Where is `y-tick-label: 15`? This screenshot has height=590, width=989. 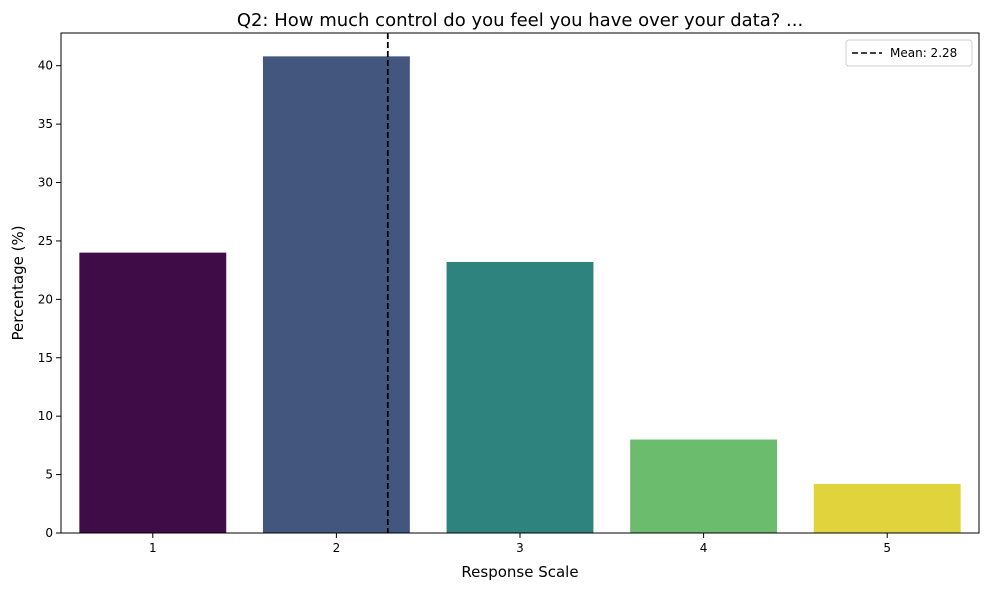
y-tick-label: 15 is located at coordinates (45, 358).